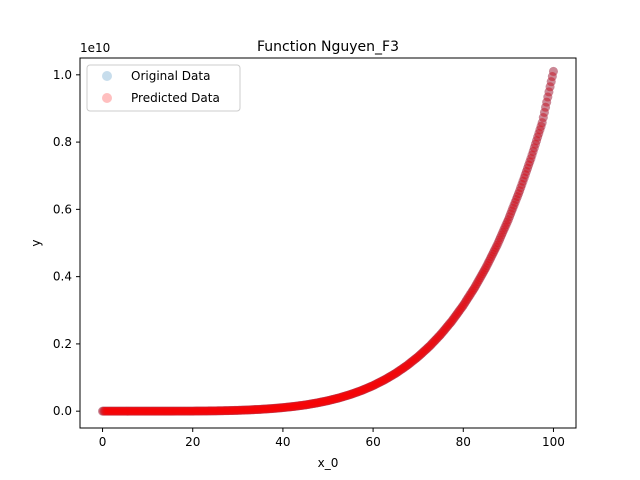 Image resolution: width=640 pixels, height=480 pixels. I want to click on x-tick-label: 100, so click(553, 442).